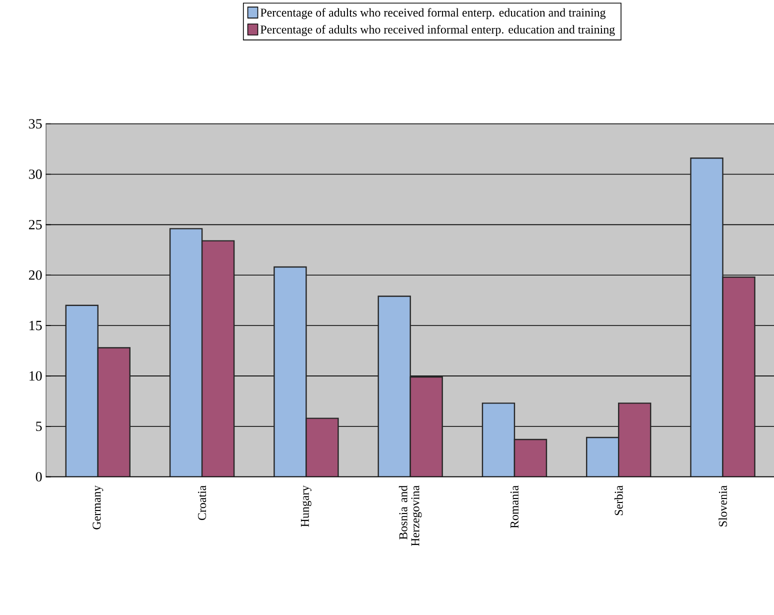 This screenshot has height=615, width=774. Describe the element at coordinates (202, 502) in the screenshot. I see `x-tick-label: Croatia` at that location.